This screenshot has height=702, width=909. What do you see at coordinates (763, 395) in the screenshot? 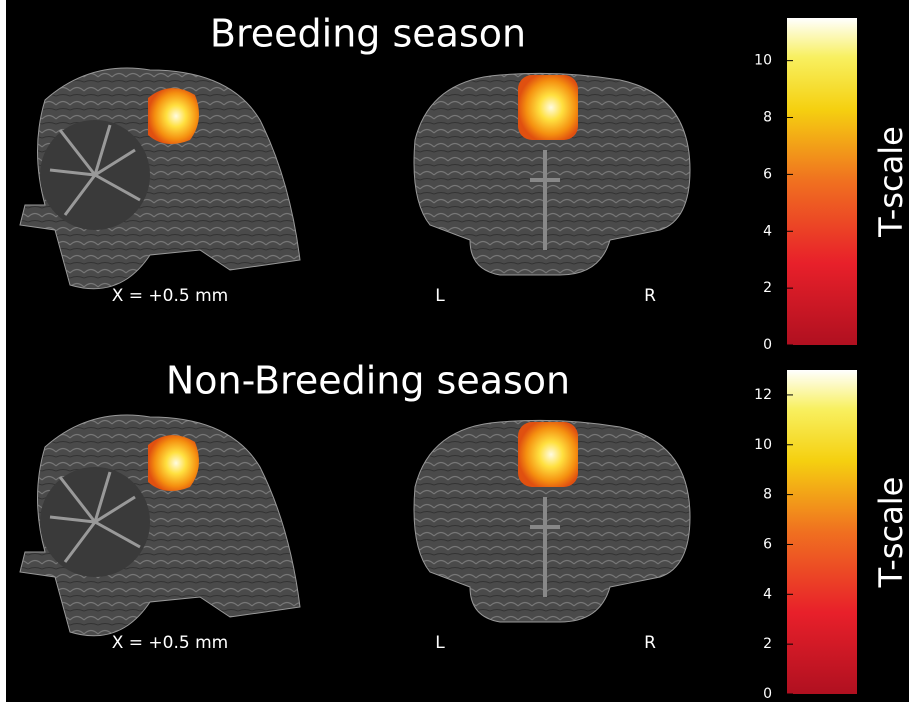
I see `colorbar-tick-label: 12` at bounding box center [763, 395].